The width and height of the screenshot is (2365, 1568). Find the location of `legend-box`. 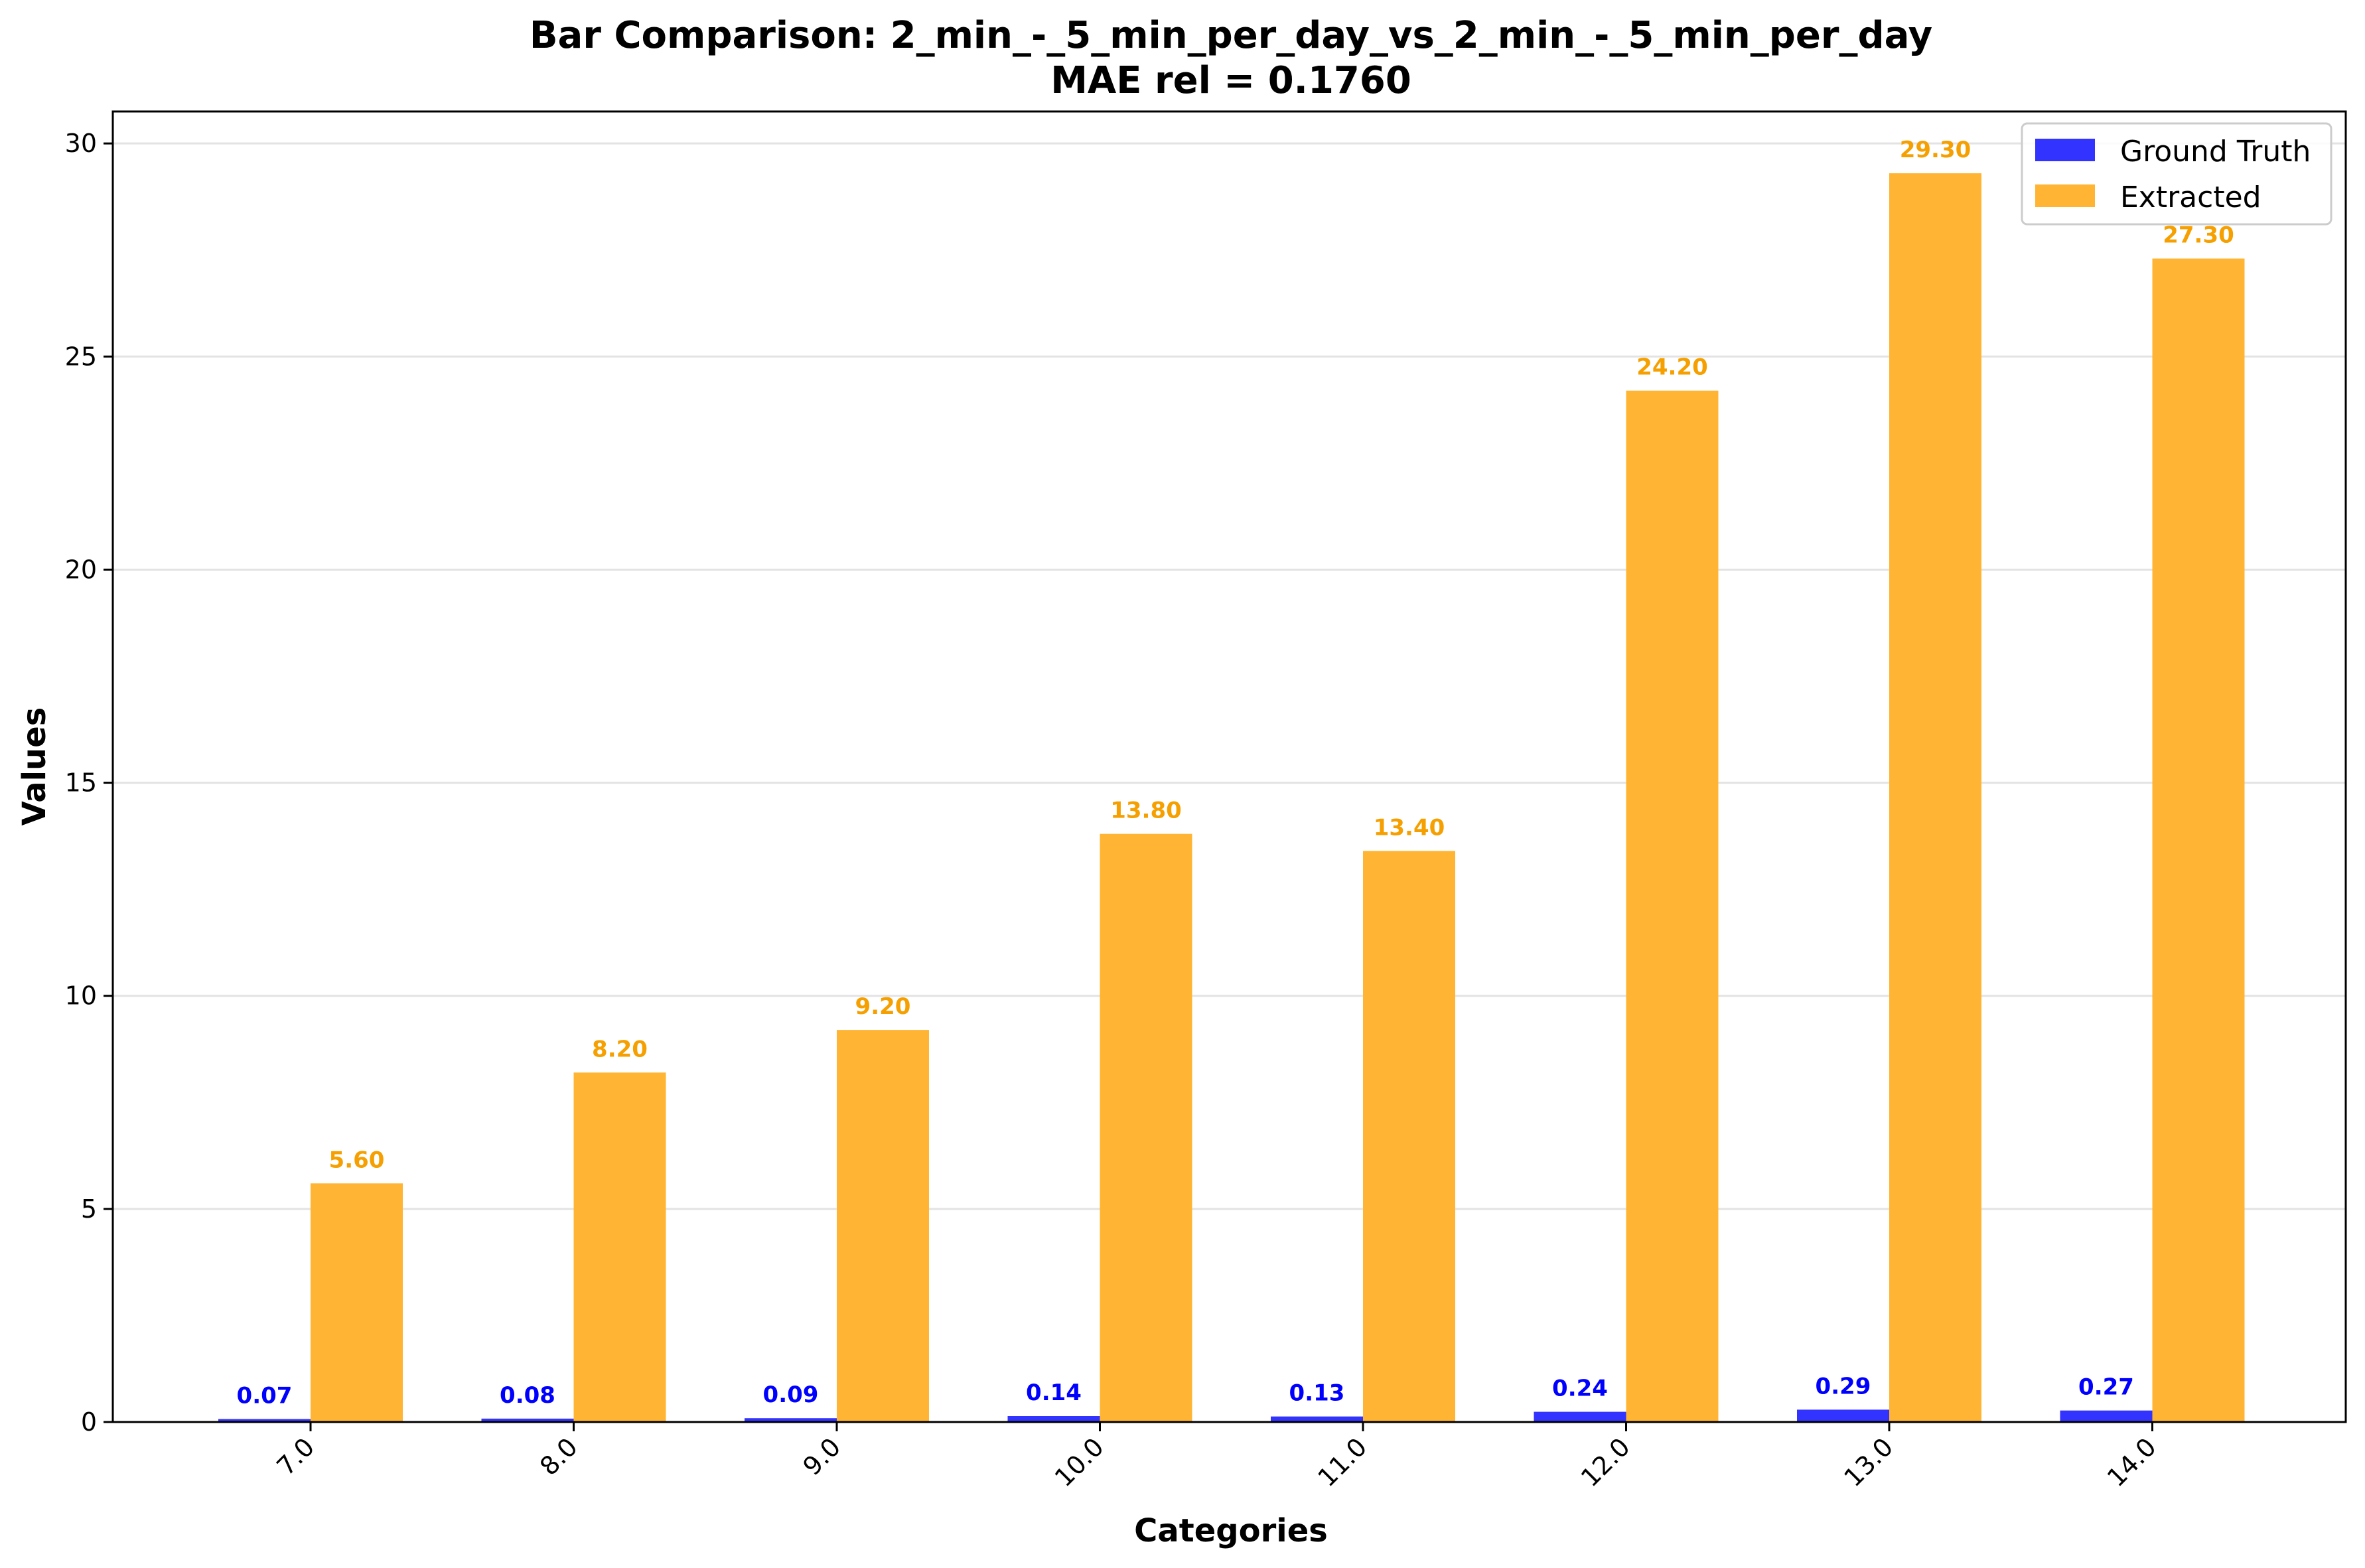

legend-box is located at coordinates (2176, 174).